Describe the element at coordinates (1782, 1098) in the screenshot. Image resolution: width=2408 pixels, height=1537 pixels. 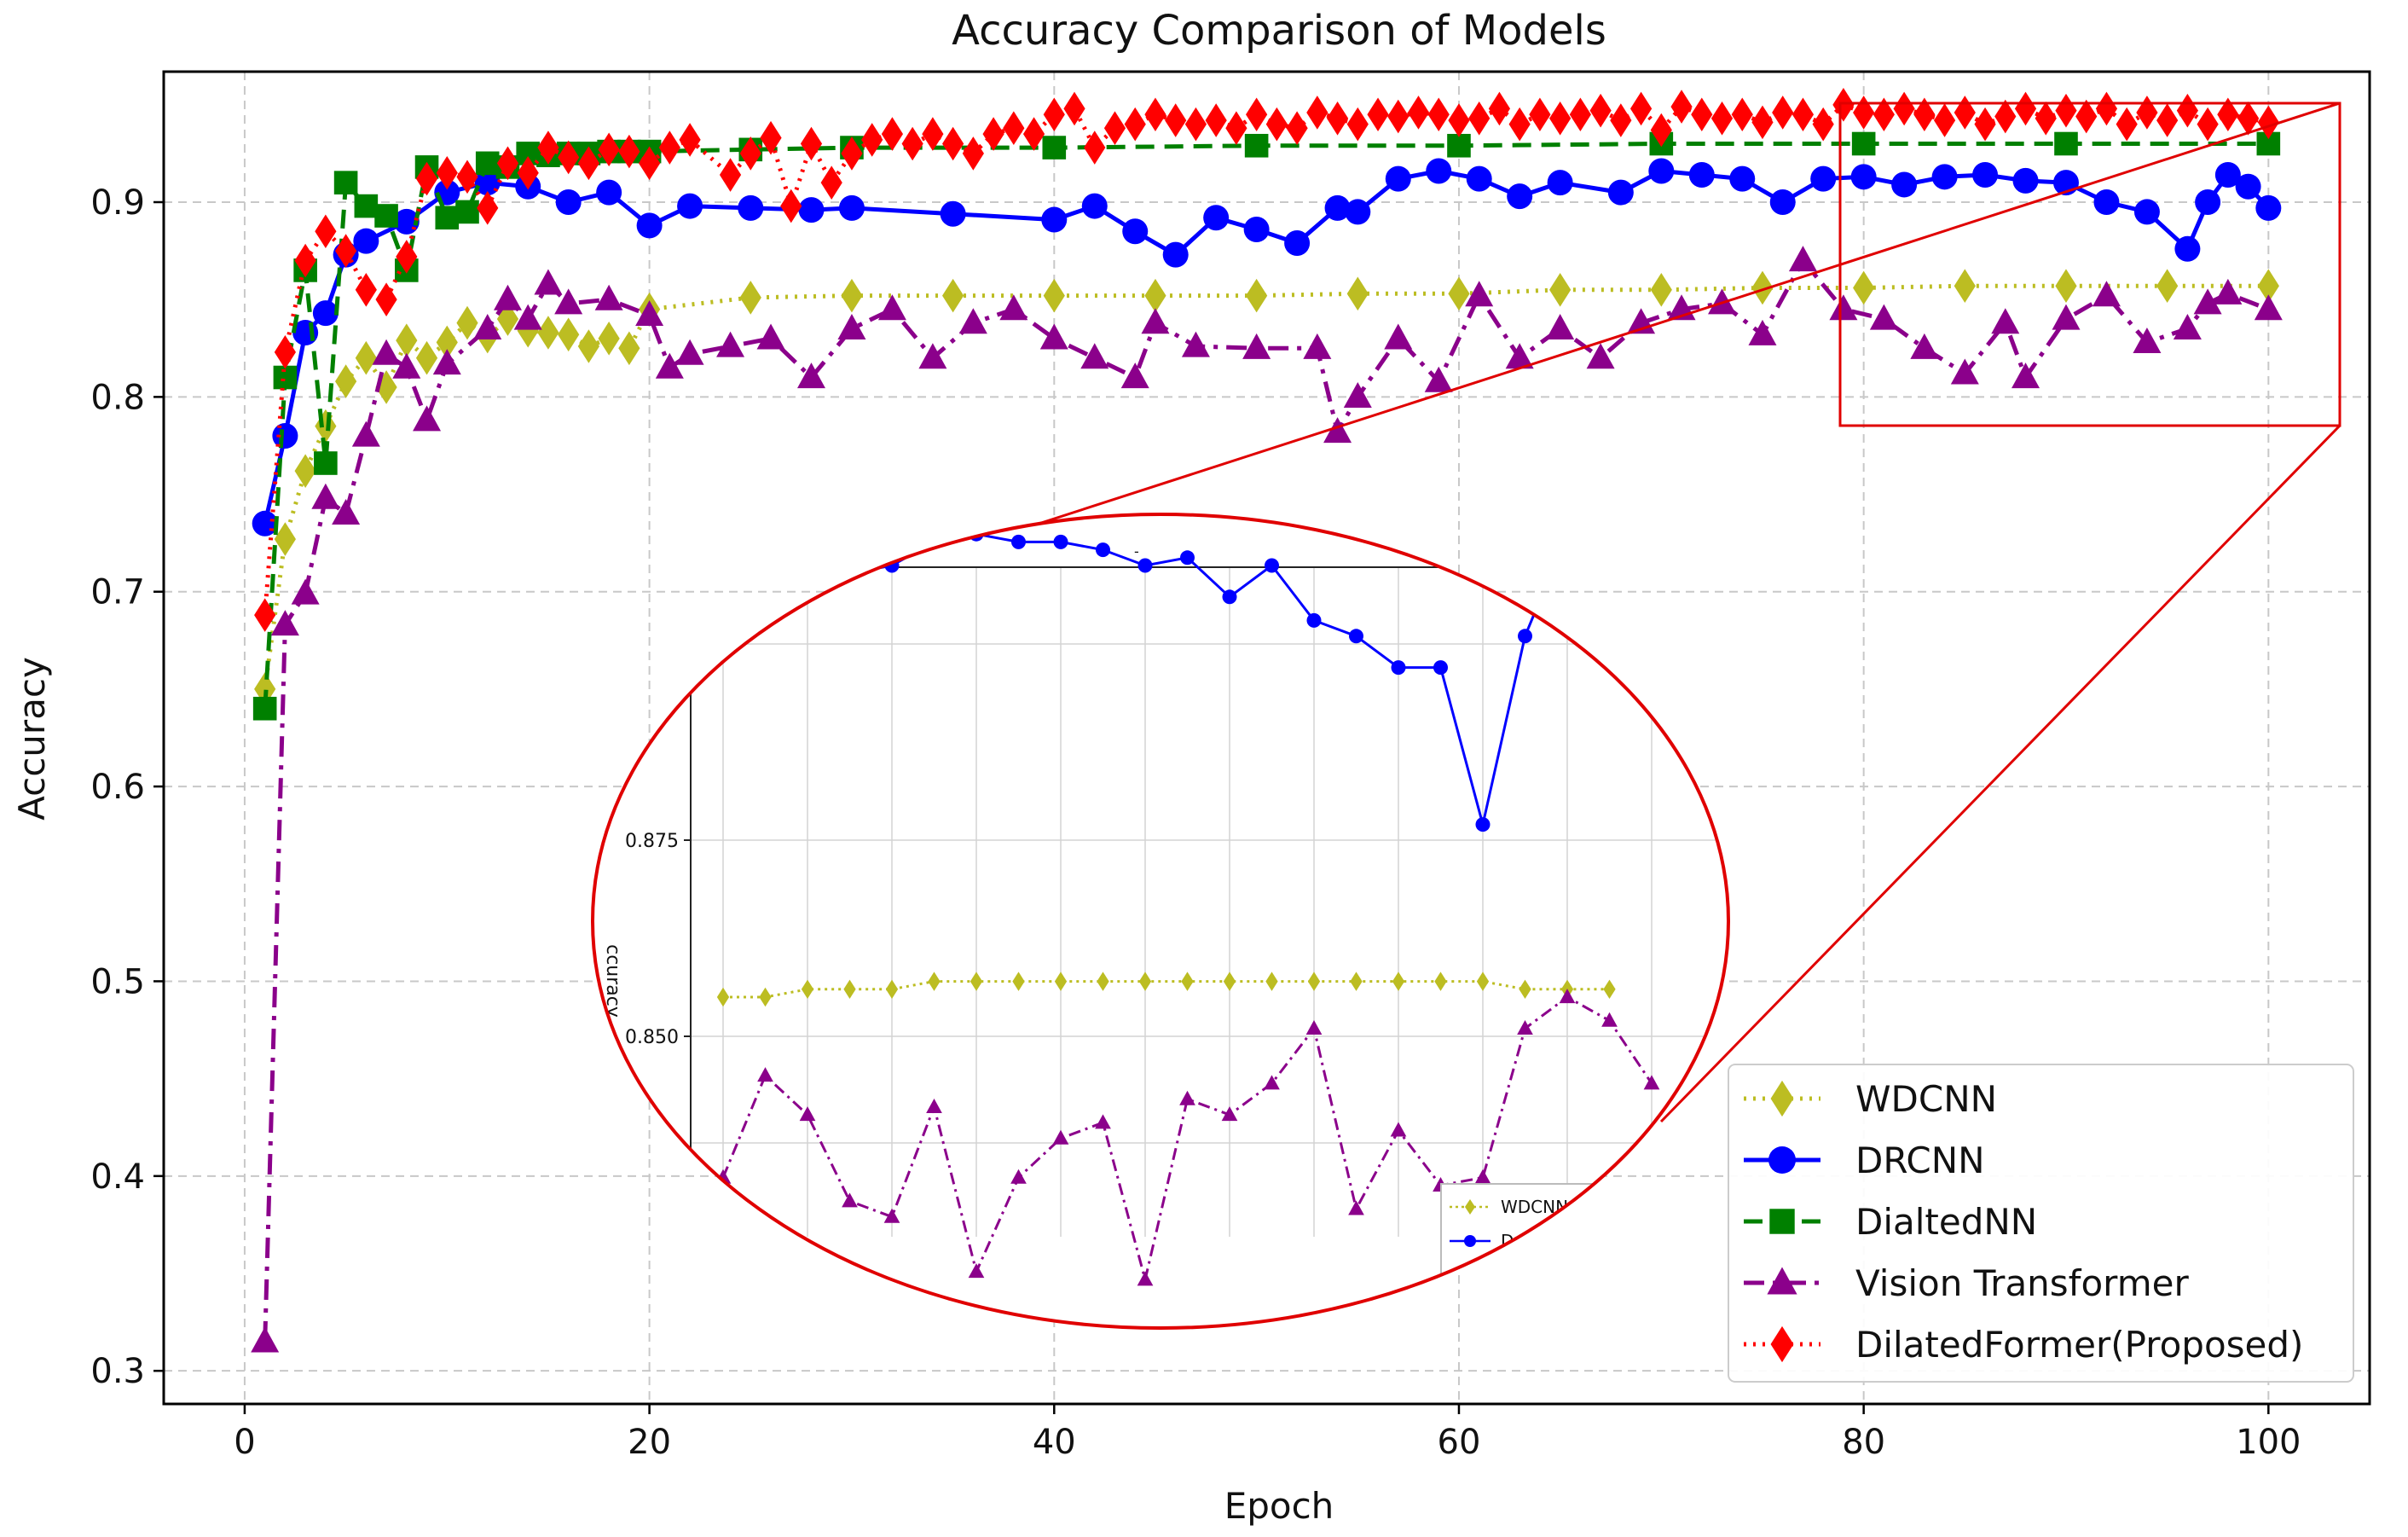
I see `legend-marker-wdcnn` at that location.